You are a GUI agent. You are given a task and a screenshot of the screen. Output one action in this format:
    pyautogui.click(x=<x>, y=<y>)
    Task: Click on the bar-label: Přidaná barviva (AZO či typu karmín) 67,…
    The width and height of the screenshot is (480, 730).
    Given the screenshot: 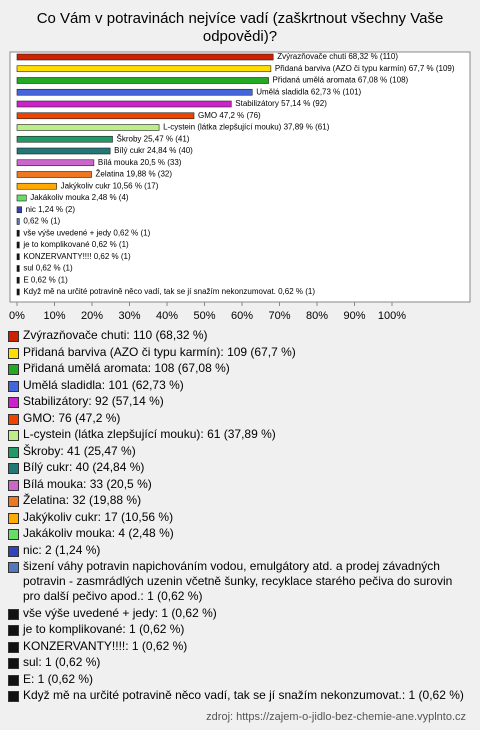 What is the action you would take?
    pyautogui.click(x=365, y=68)
    